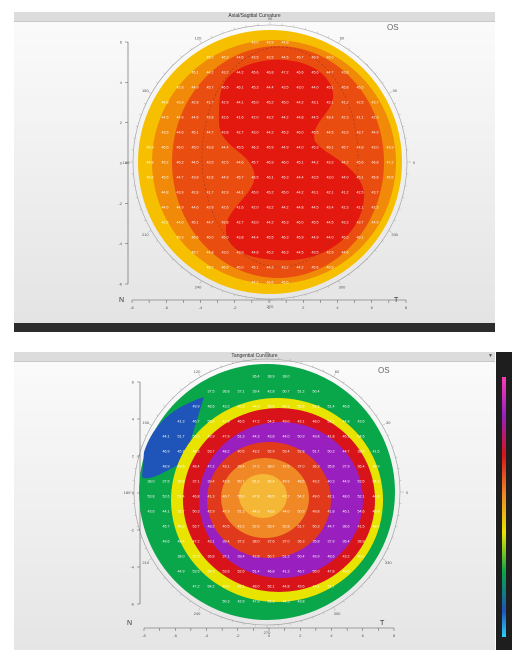 The image size is (512, 655). I want to click on curvature-value: 46.5, so click(225, 88).